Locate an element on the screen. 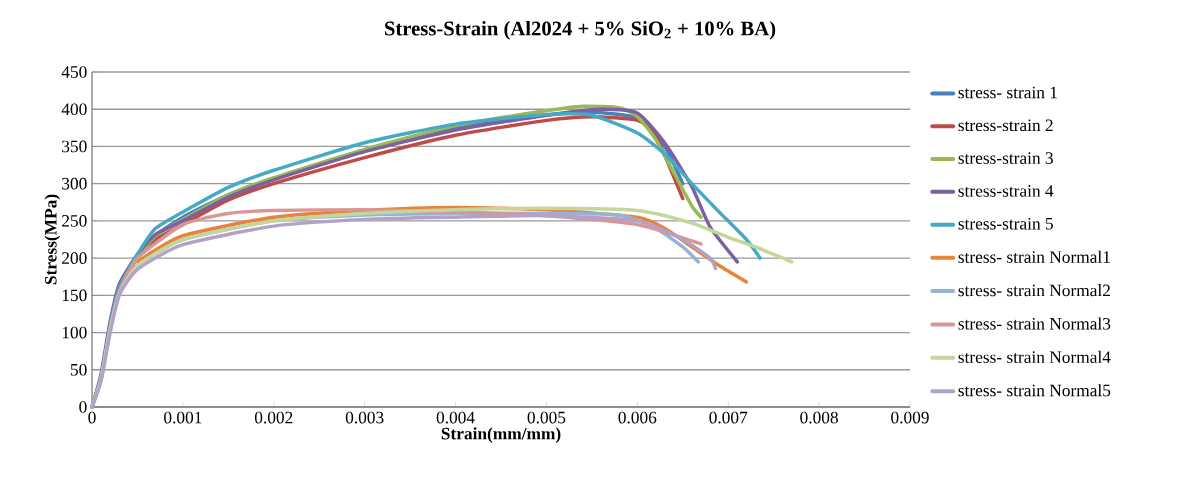 Image resolution: width=1196 pixels, height=481 pixels. y-tick-label: 0 is located at coordinates (83, 407).